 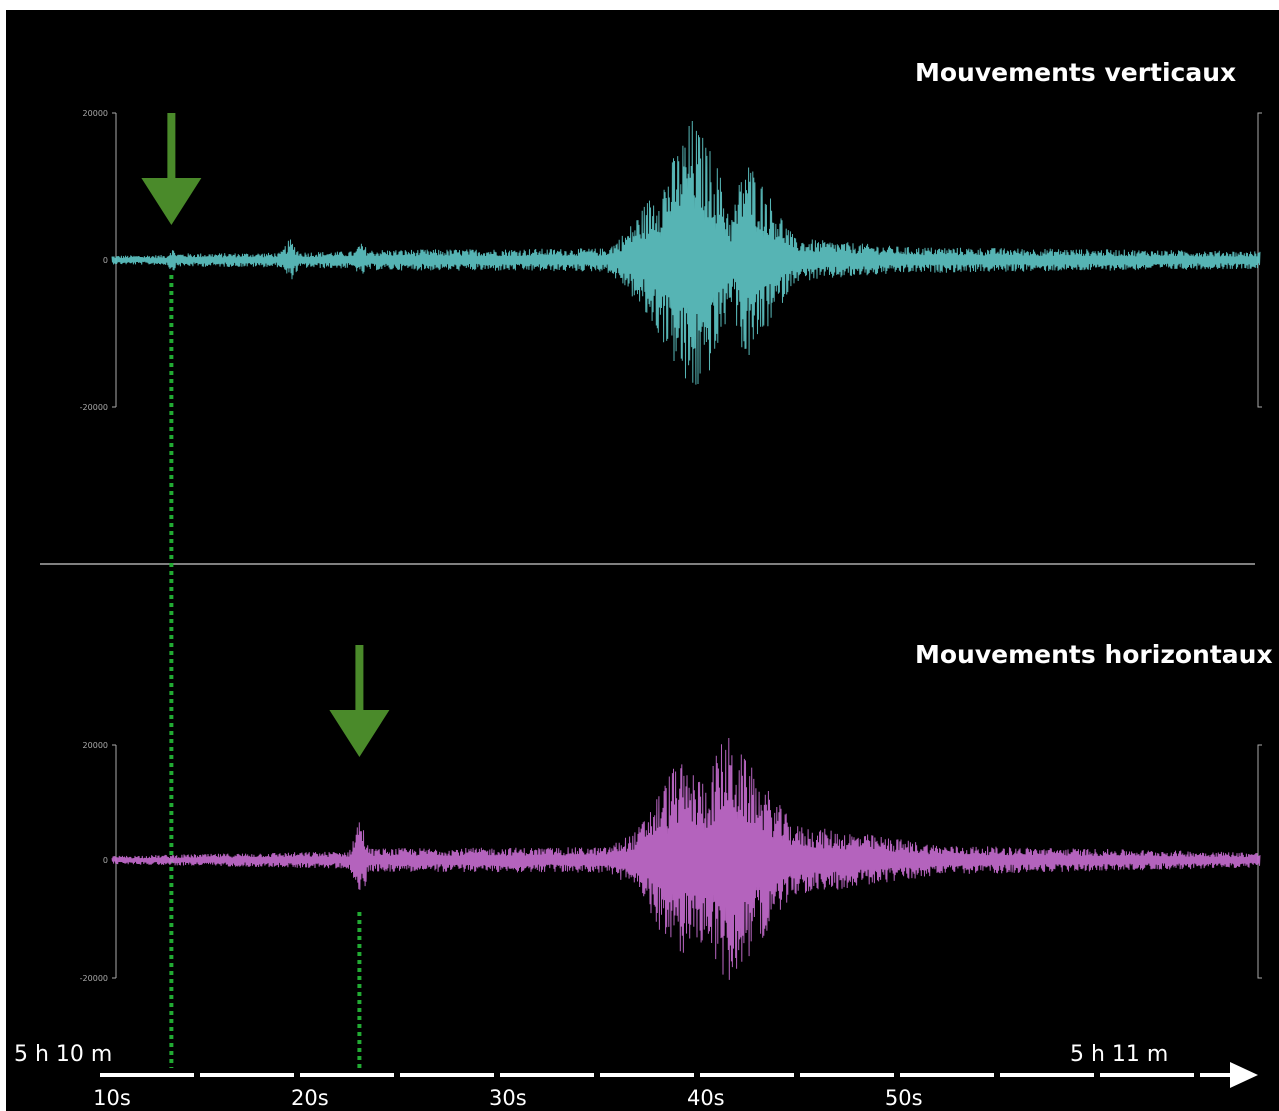 I want to click on time-tick-label: 50s, so click(x=903, y=1098).